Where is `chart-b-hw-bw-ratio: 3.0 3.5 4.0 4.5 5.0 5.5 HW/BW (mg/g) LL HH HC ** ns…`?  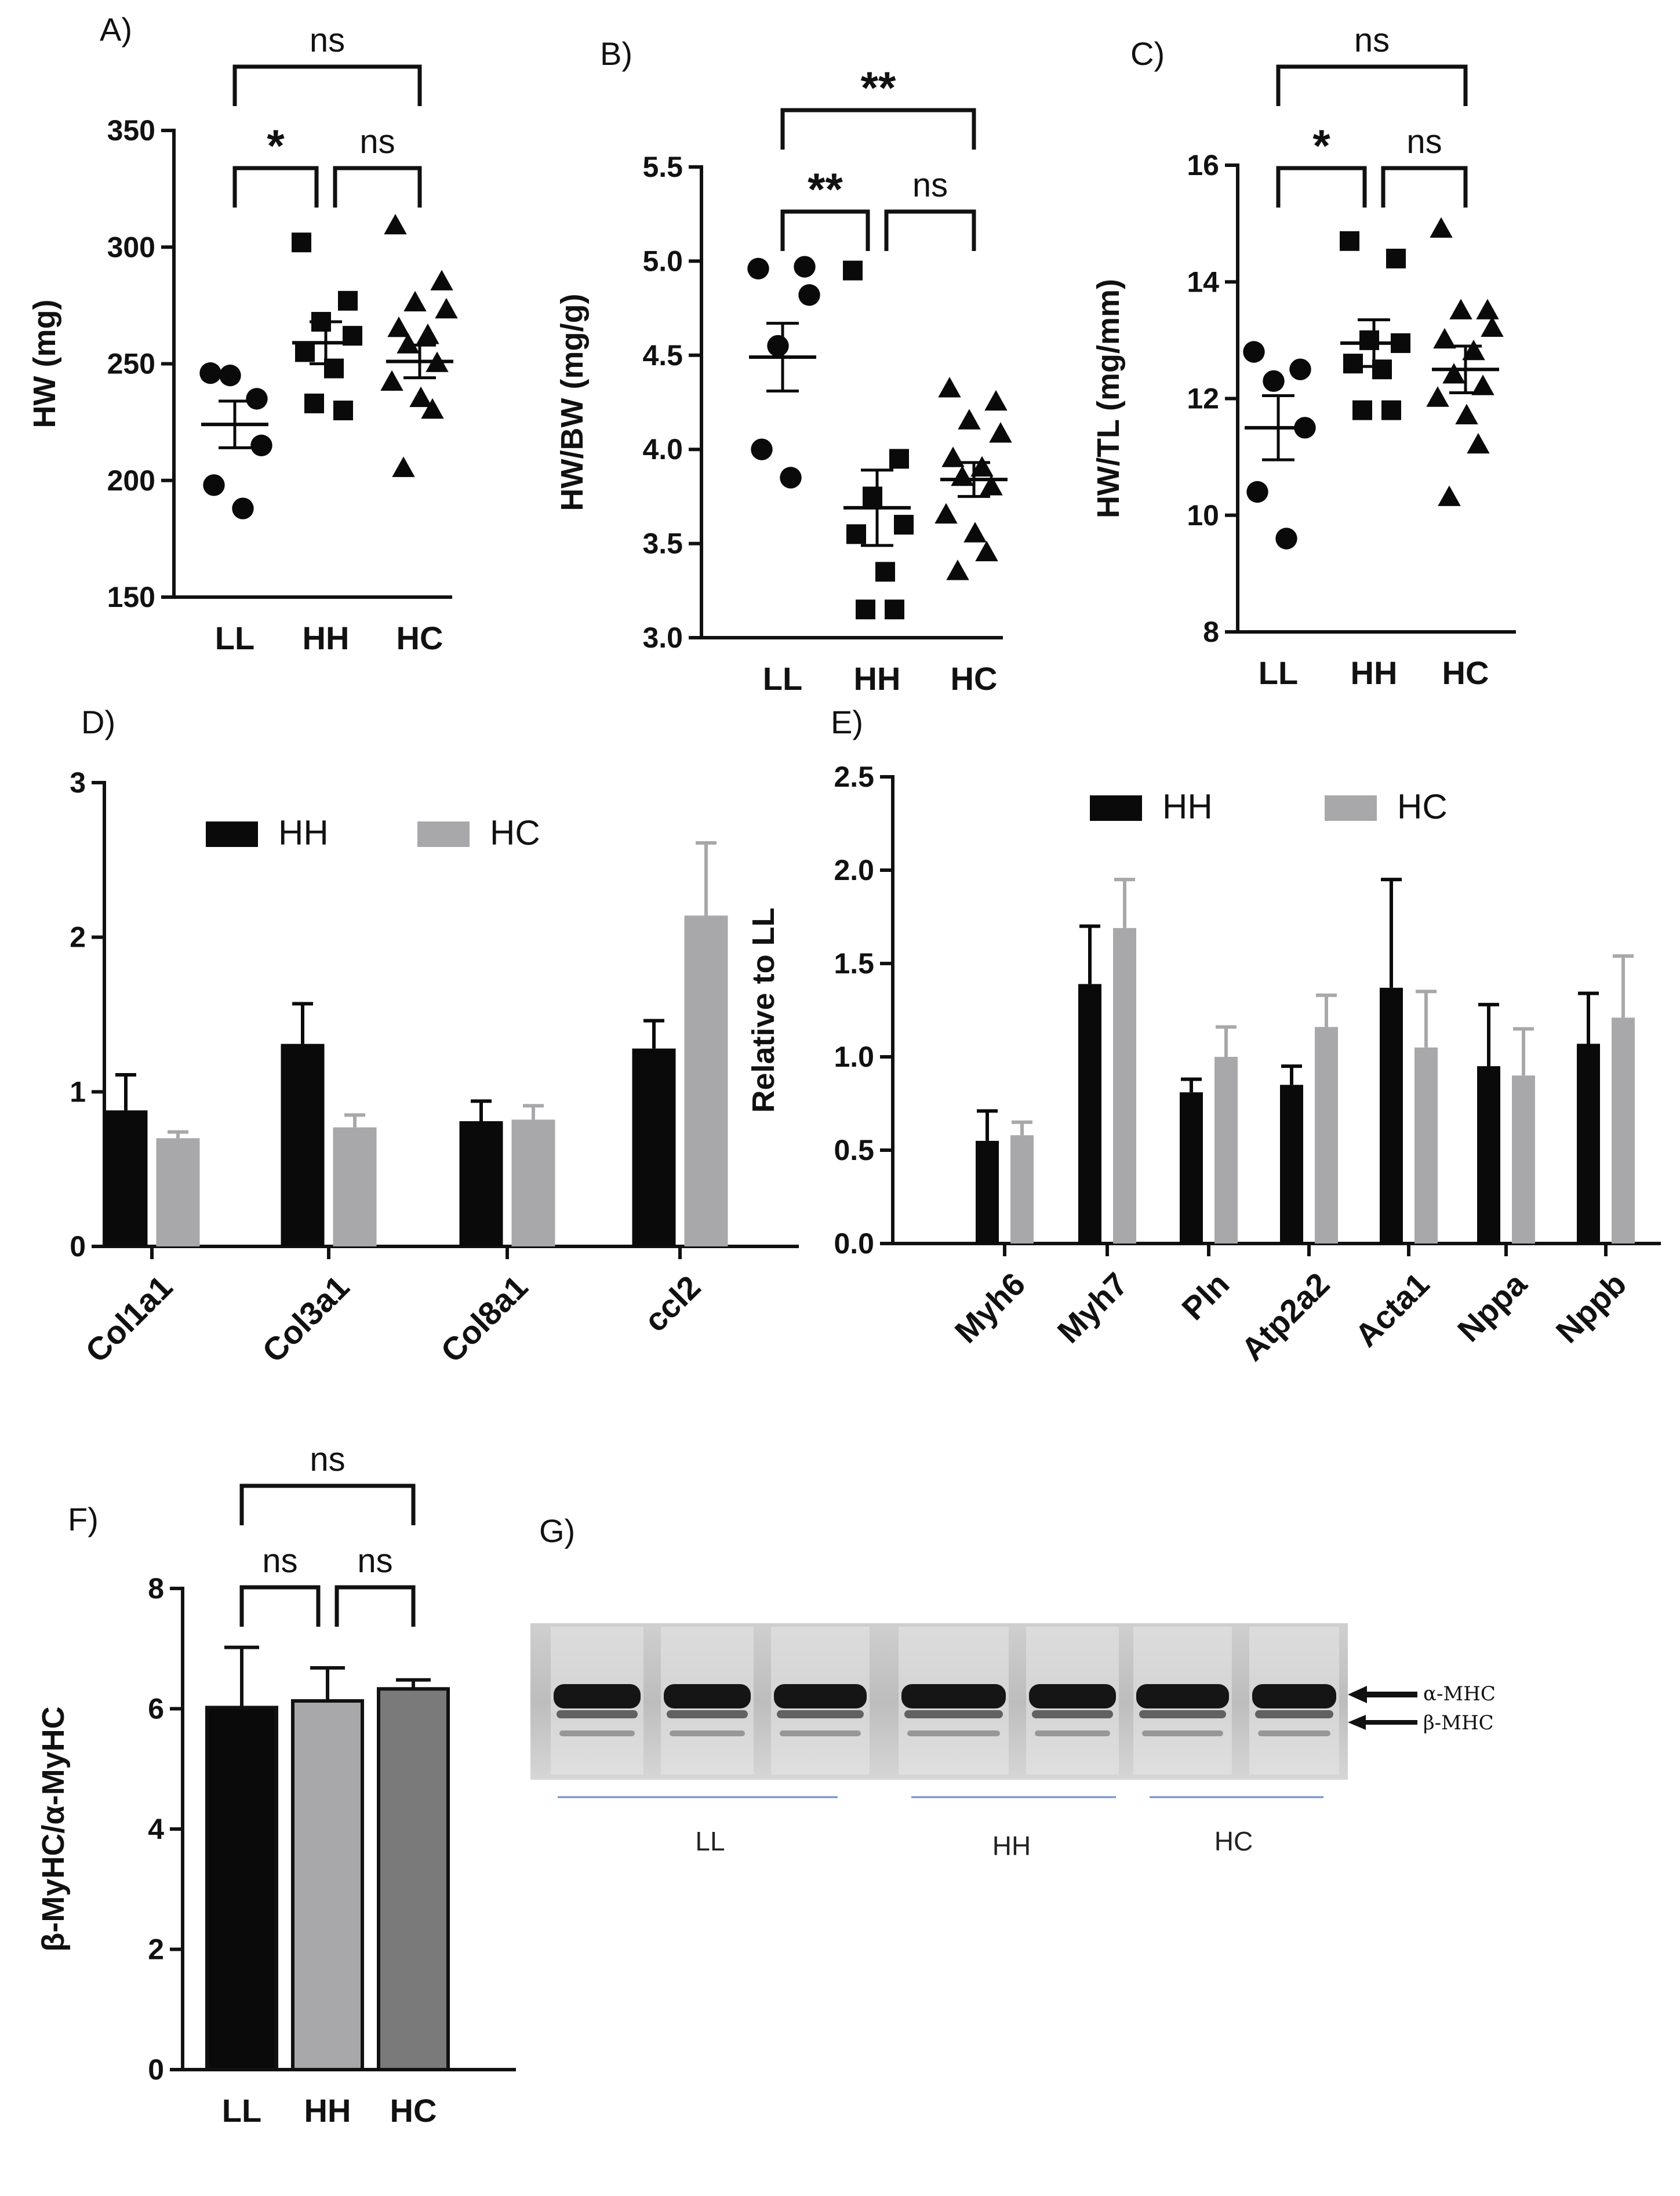 chart-b-hw-bw-ratio: 3.0 3.5 4.0 4.5 5.0 5.5 HW/BW (mg/g) LL HH HC ** ns… is located at coordinates (784, 379).